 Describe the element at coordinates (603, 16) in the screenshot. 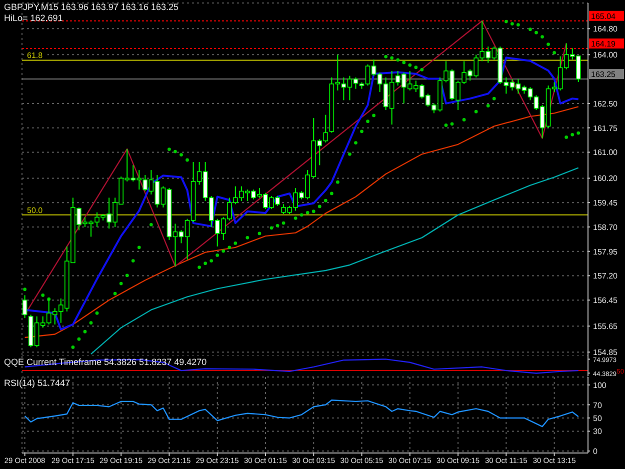

I see `ref-line-label: 165.04` at that location.